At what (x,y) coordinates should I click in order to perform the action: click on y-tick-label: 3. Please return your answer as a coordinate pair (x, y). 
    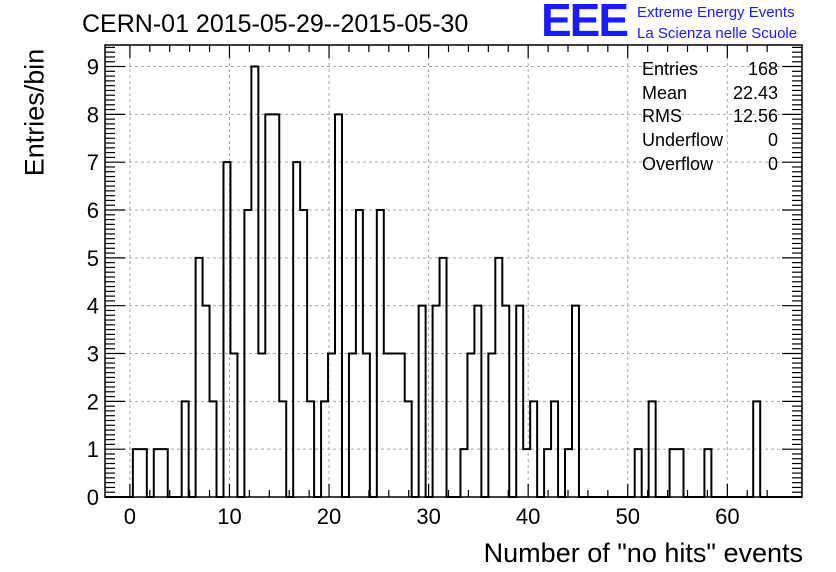
    Looking at the image, I should click on (93, 354).